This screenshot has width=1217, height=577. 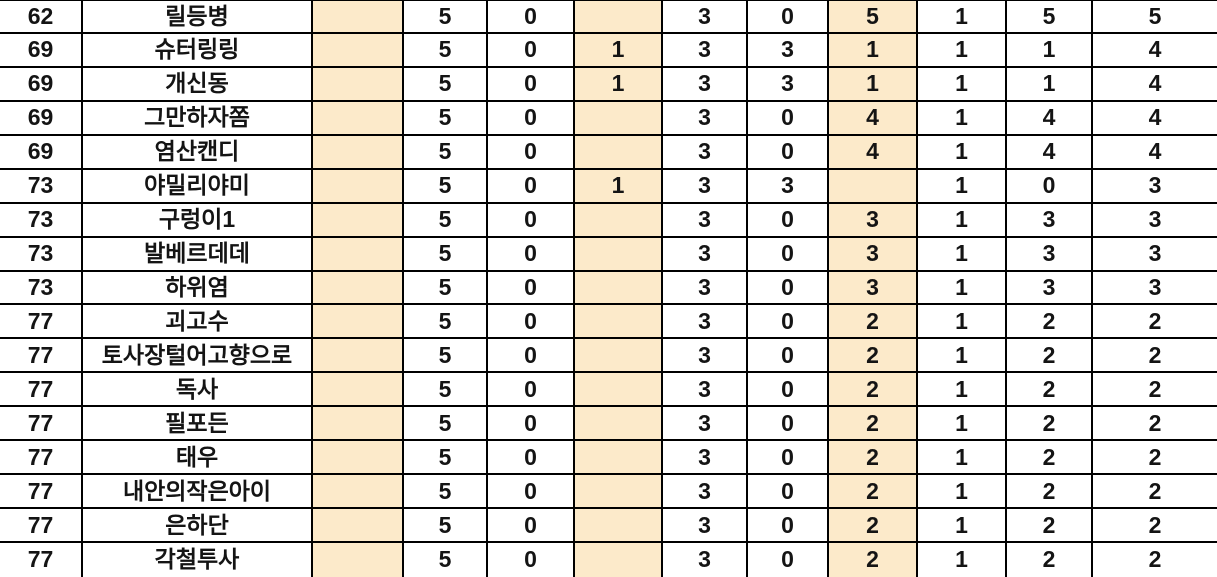 What do you see at coordinates (198, 84) in the screenshot?
I see `cell-name: 개신동` at bounding box center [198, 84].